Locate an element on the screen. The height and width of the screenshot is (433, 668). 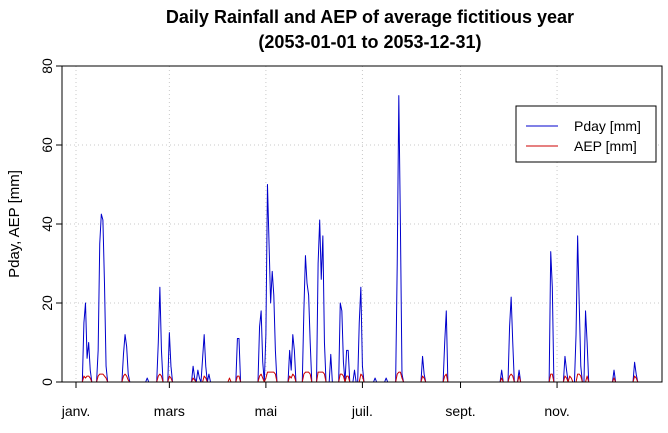
x-tick-label: sept. is located at coordinates (460, 411).